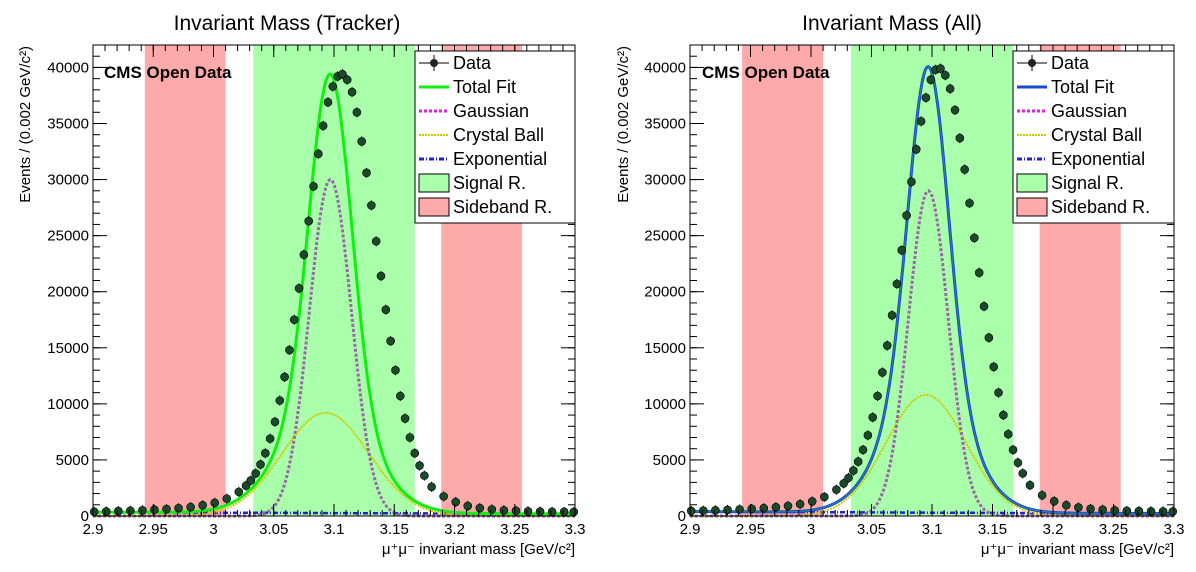 Image resolution: width=1196 pixels, height=572 pixels. Describe the element at coordinates (287, 23) in the screenshot. I see `chart-title: Invariant Mass (Tracker)` at that location.